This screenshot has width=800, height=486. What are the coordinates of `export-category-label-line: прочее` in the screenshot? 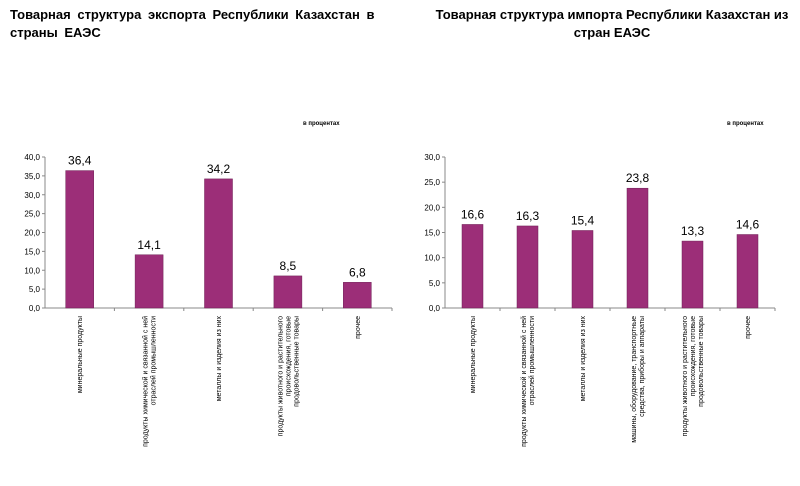 It's located at (358, 327).